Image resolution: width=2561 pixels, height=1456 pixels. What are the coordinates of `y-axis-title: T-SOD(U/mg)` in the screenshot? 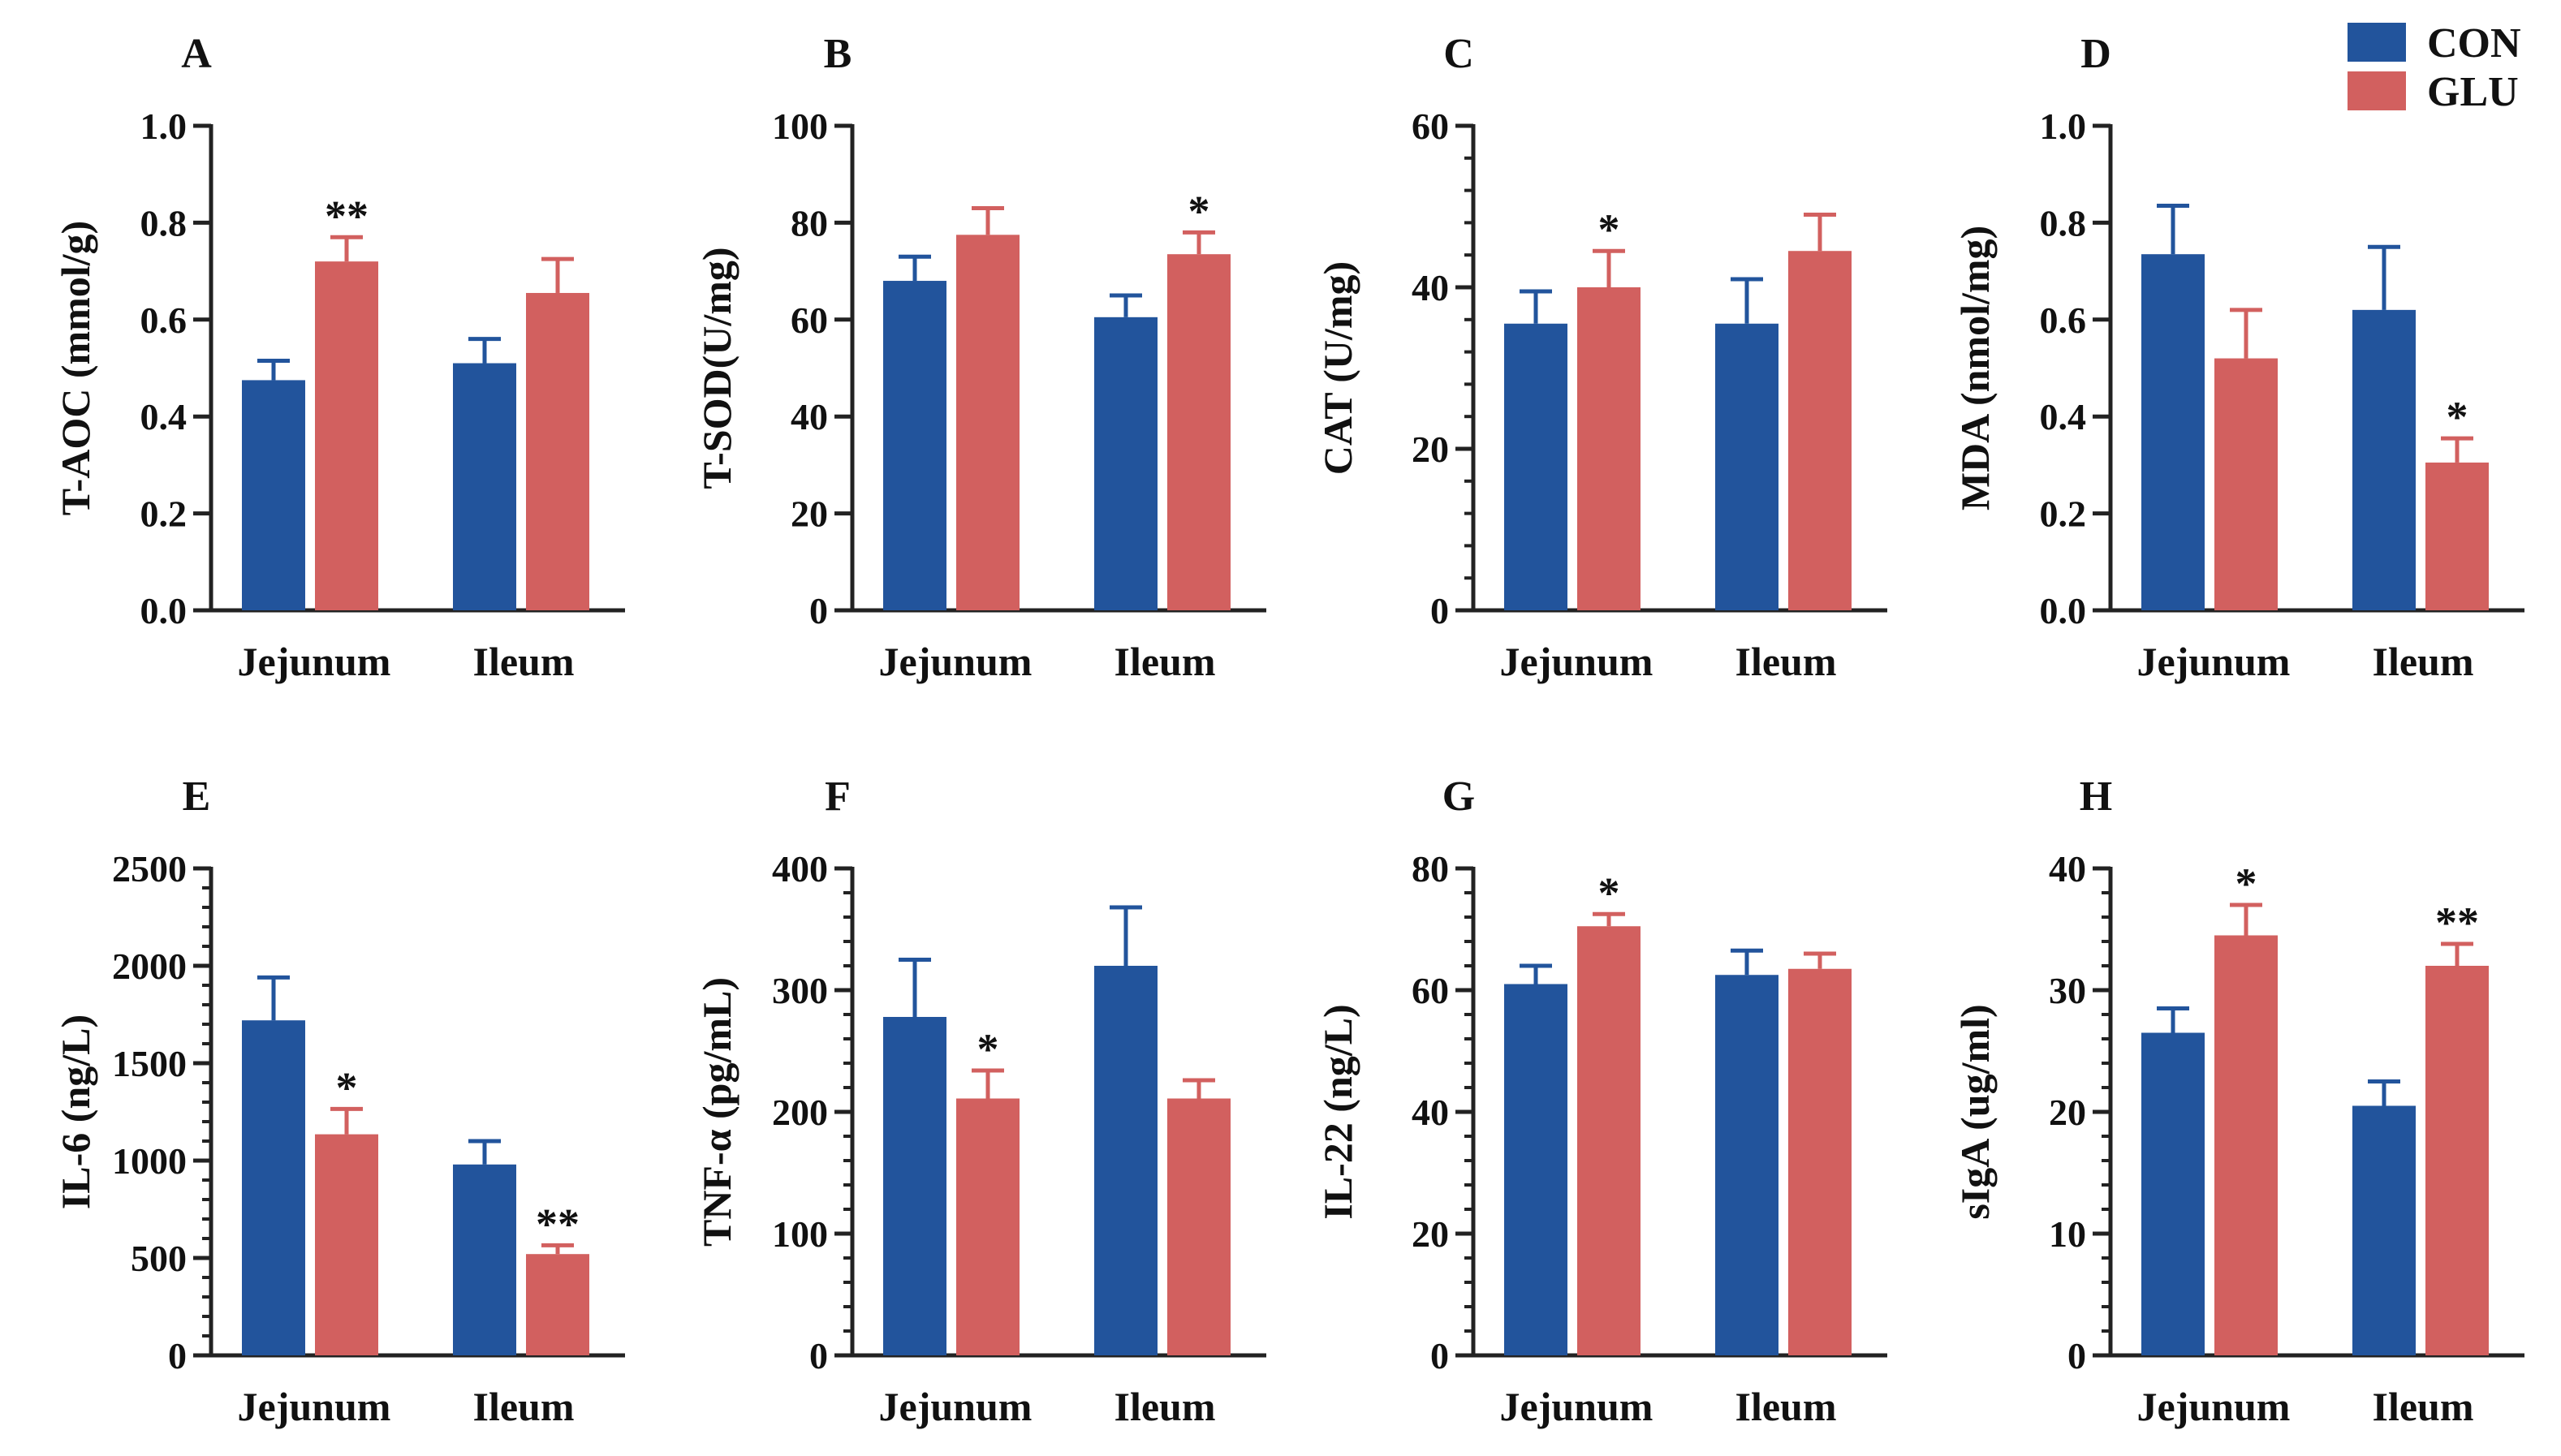 It's located at (716, 368).